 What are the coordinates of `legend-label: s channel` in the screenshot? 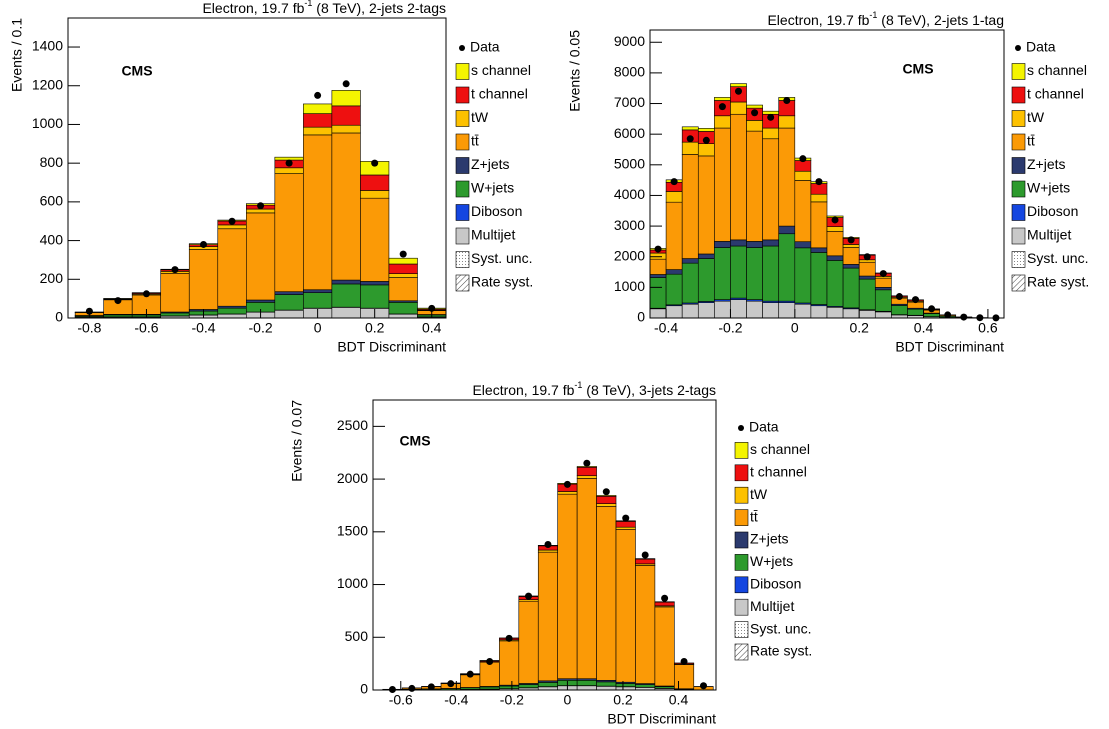 It's located at (1057, 70).